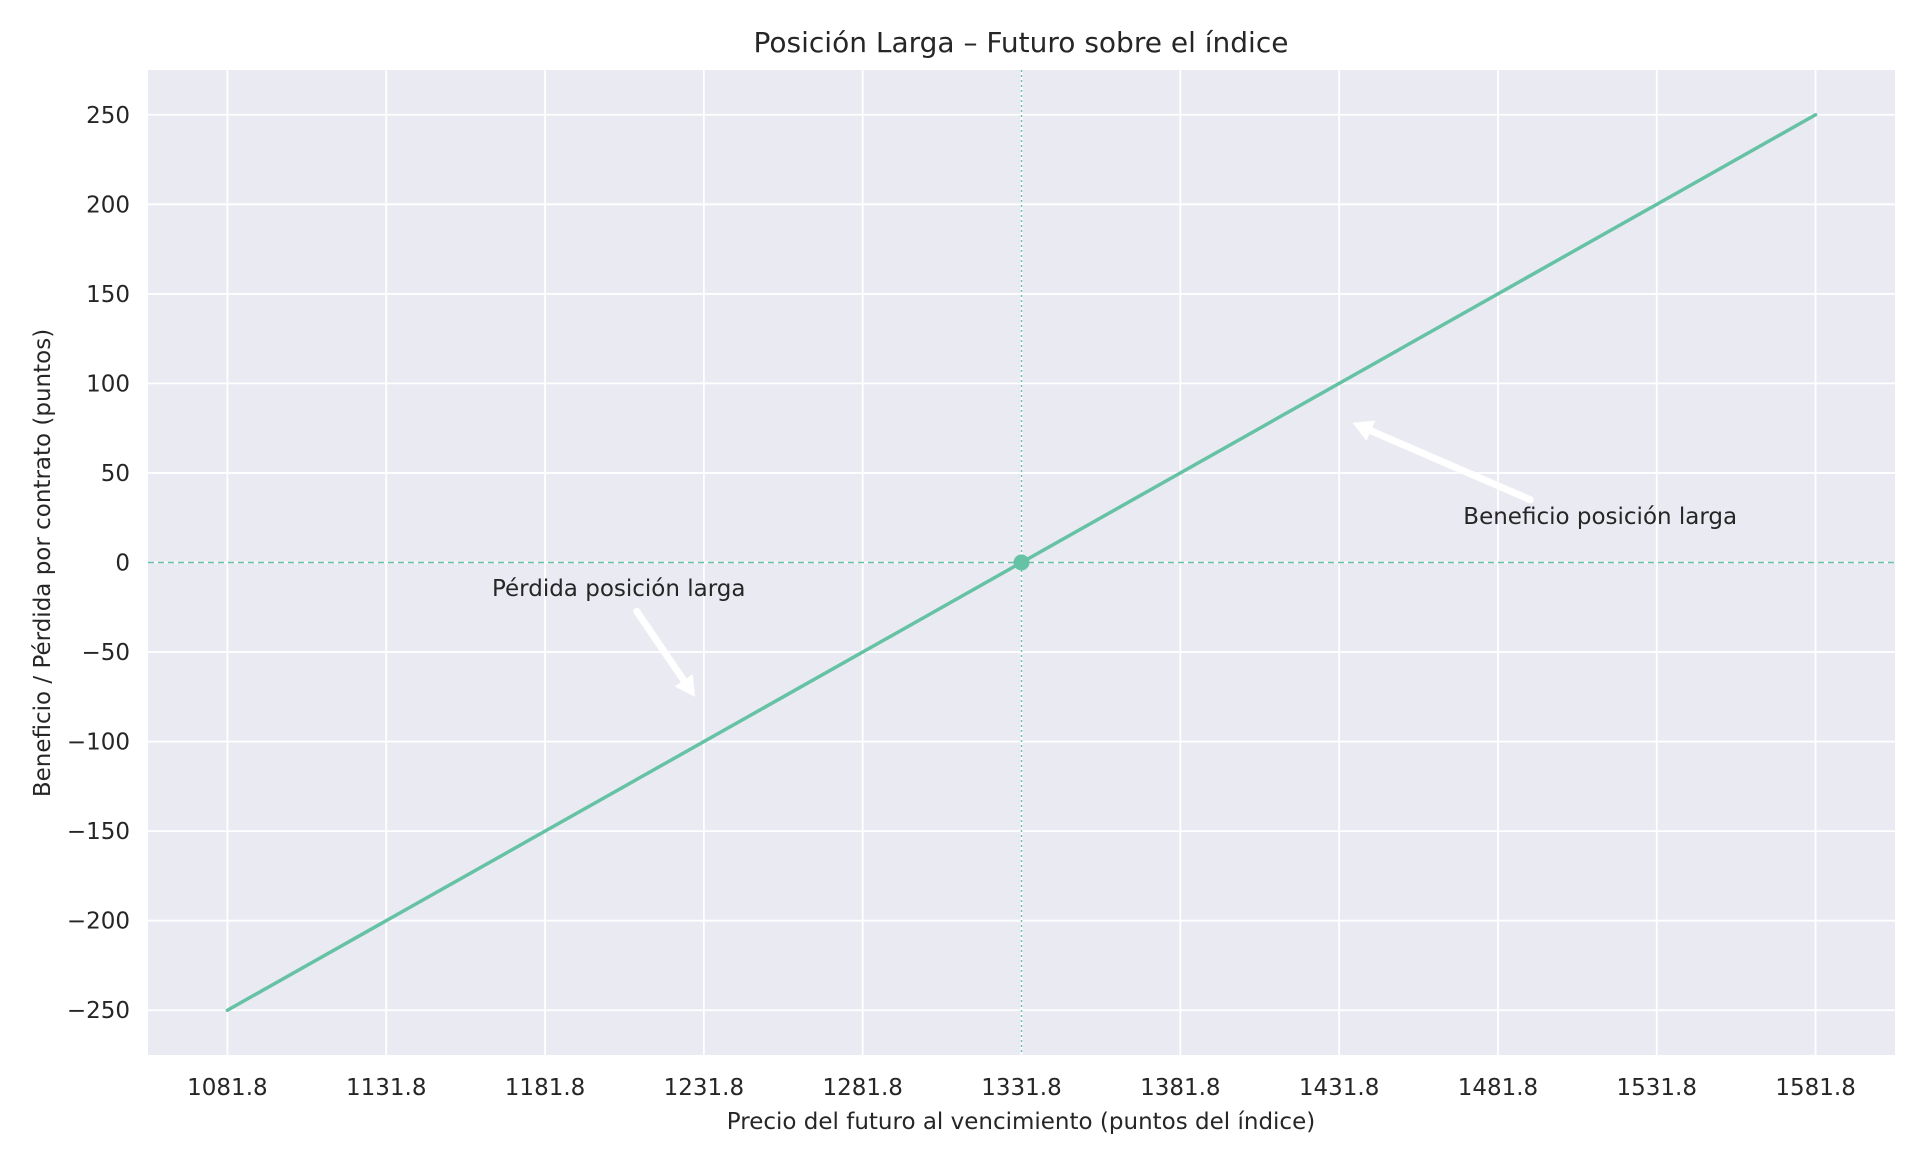 The height and width of the screenshot is (1152, 1920). Describe the element at coordinates (122, 564) in the screenshot. I see `y-tick-label: 0` at that location.